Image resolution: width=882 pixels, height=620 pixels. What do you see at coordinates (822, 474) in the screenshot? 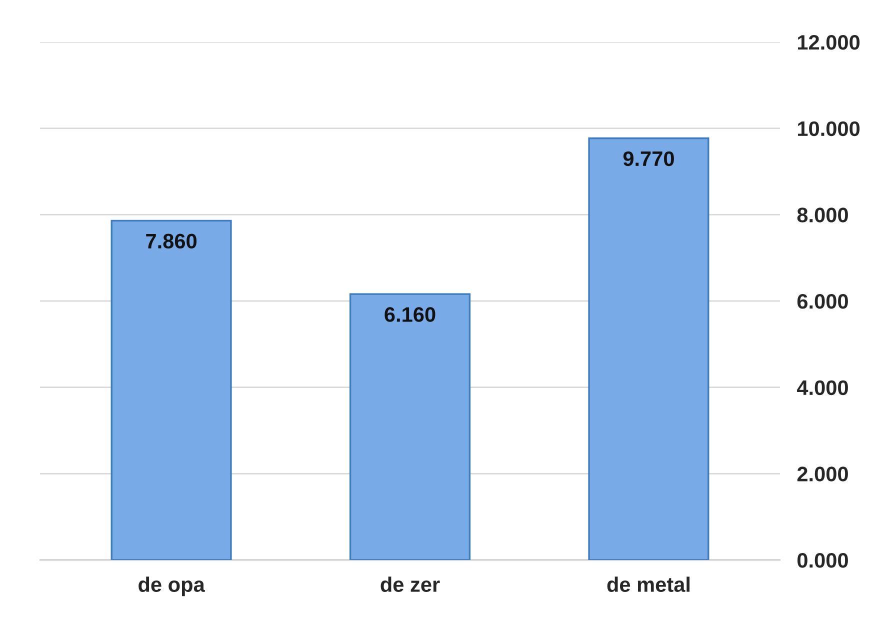
I see `y-tick-label: 2.000` at bounding box center [822, 474].